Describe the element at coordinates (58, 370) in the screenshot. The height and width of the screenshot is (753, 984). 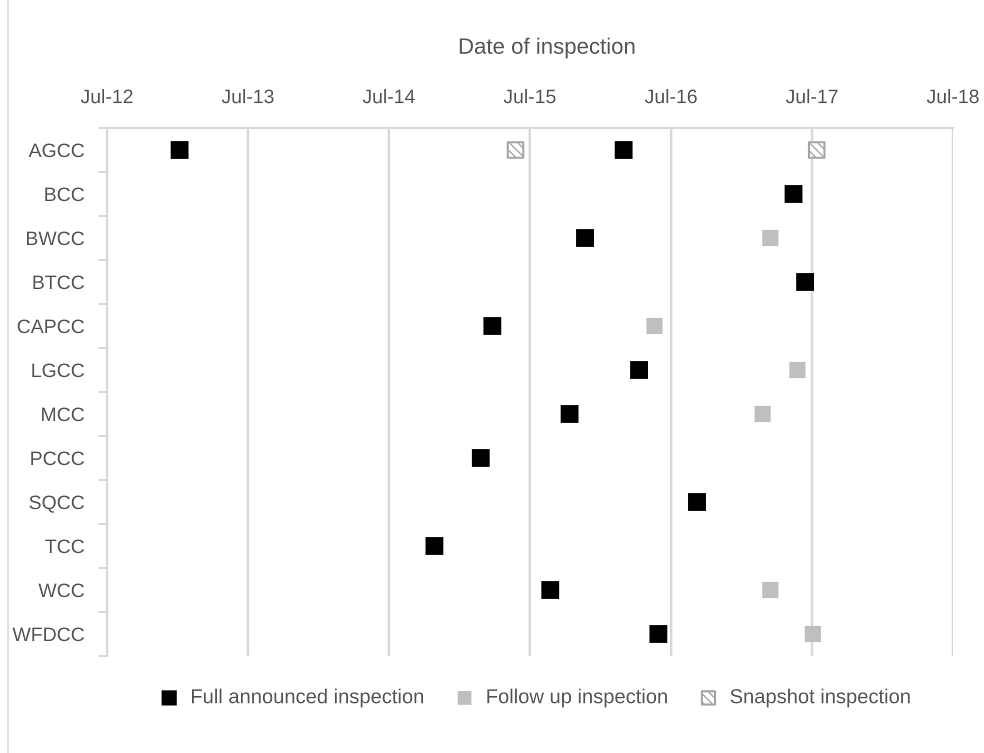
I see `y-tick-label: LGCC` at that location.